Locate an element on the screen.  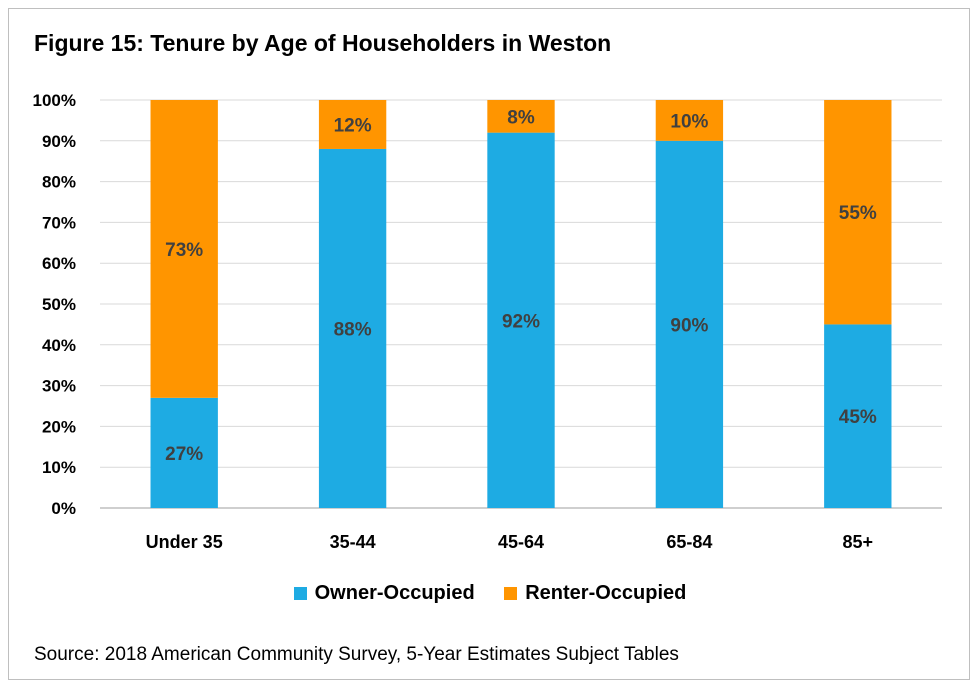
x-tick-label: 85+ is located at coordinates (858, 542).